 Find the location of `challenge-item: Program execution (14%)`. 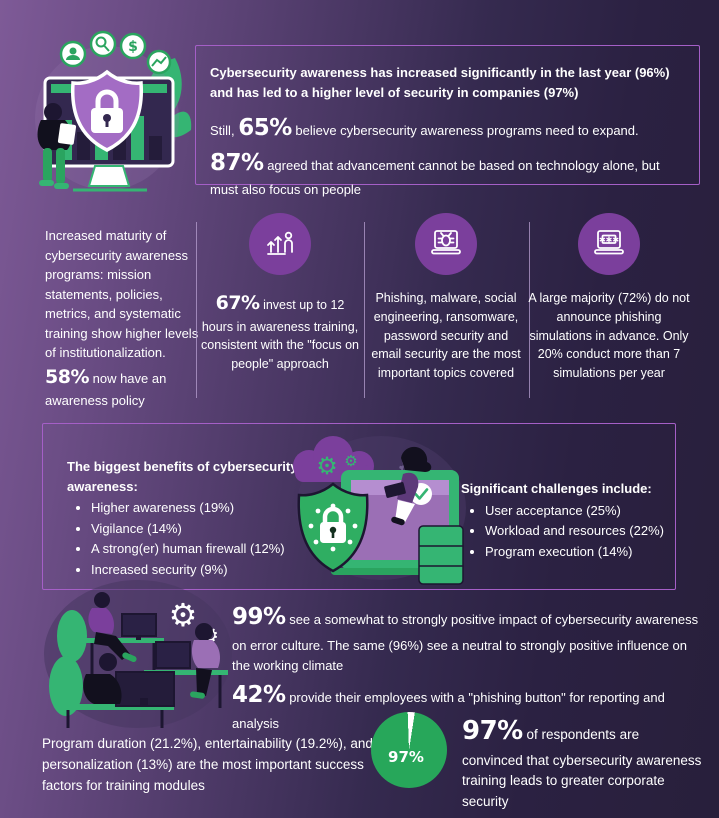

challenge-item: Program execution (14%) is located at coordinates (578, 552).